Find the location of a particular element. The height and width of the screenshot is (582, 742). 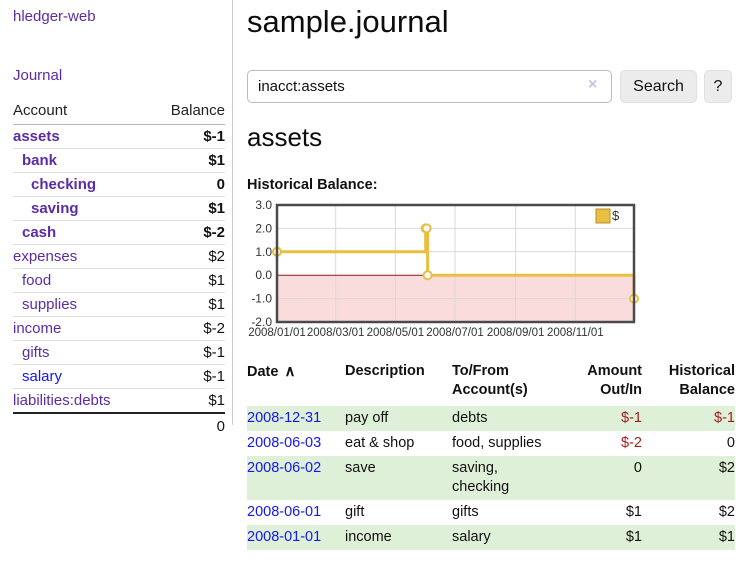

account-link: food is located at coordinates (37, 280).